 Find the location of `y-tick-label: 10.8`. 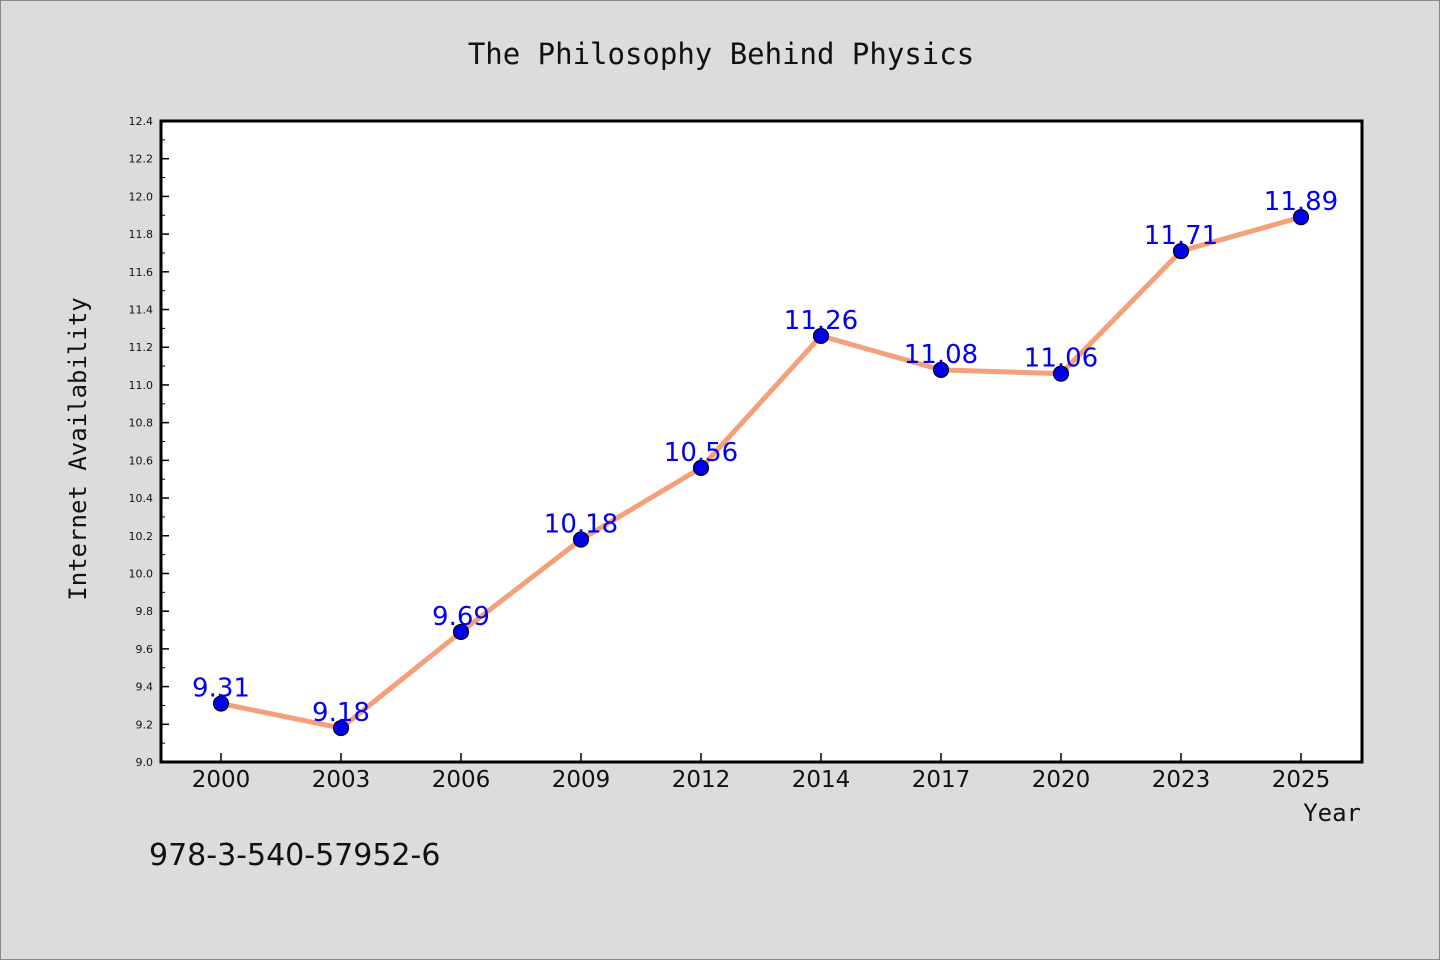

y-tick-label: 10.8 is located at coordinates (141, 423).